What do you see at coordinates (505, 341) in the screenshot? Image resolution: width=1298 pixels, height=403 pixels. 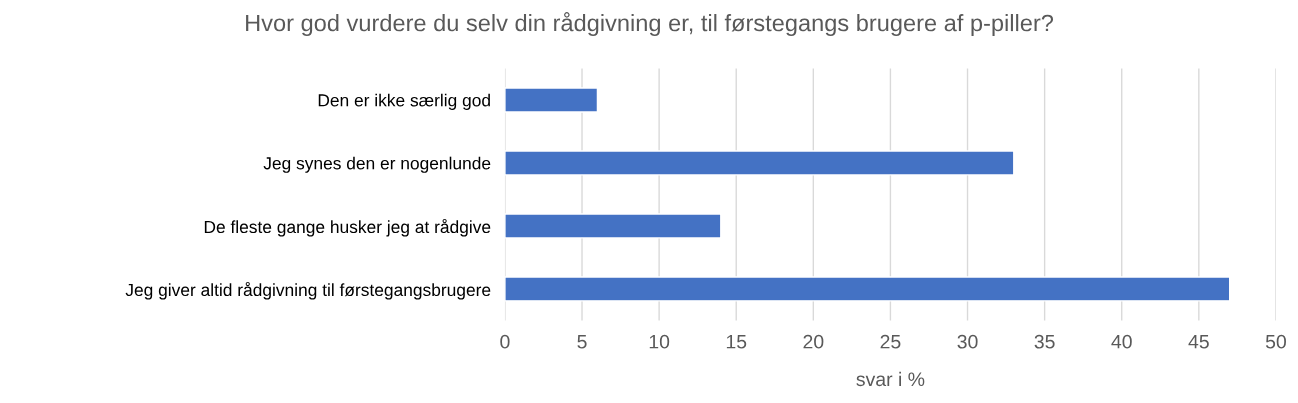 I see `x-tick-label: 0` at bounding box center [505, 341].